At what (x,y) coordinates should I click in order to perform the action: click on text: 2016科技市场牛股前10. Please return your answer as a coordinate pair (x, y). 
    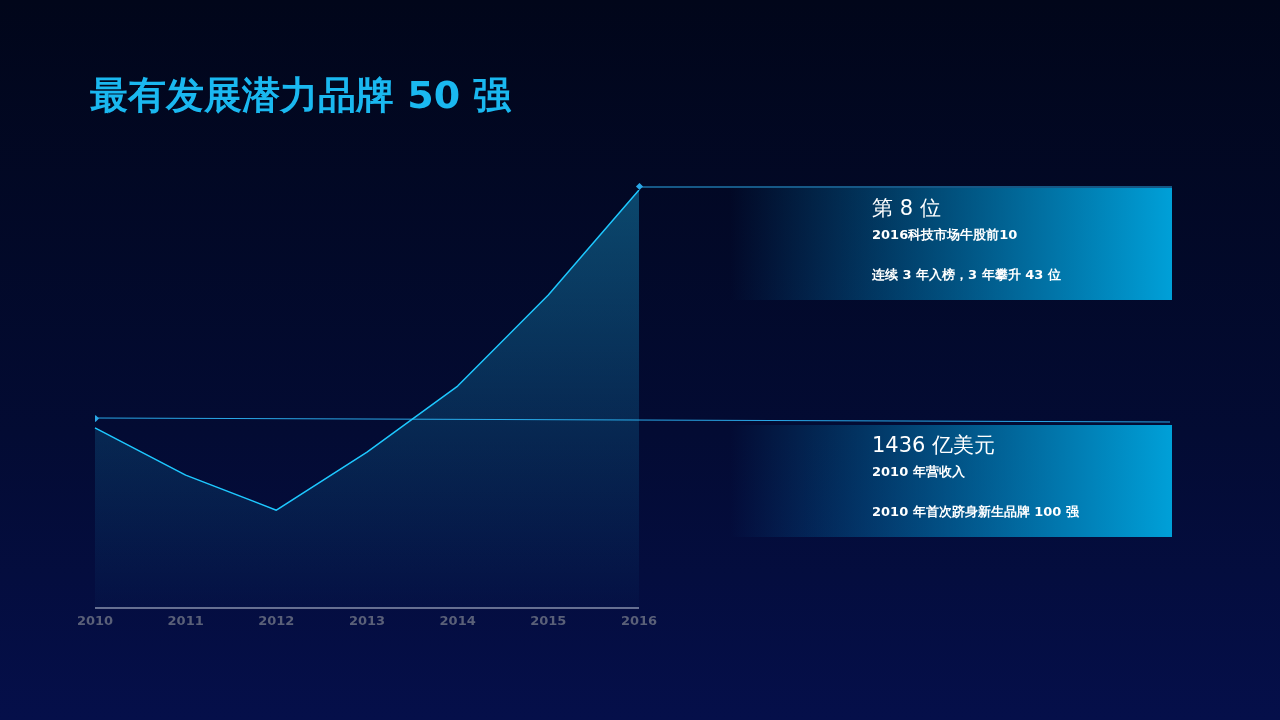
    Looking at the image, I should click on (945, 235).